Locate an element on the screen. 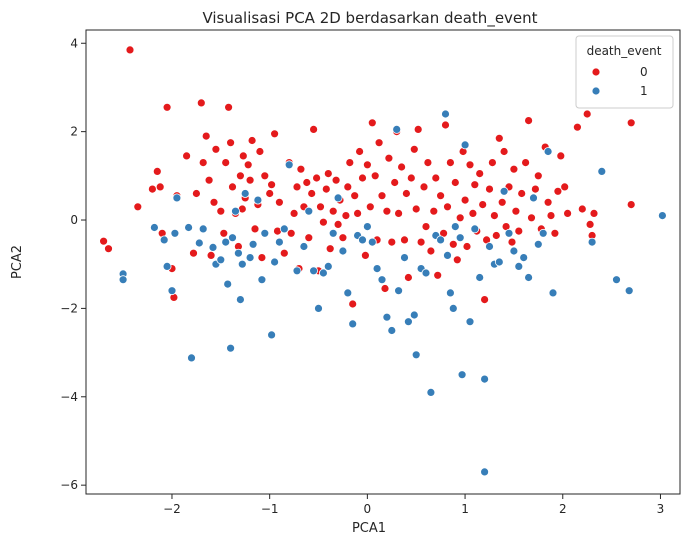 The height and width of the screenshot is (547, 689). x-tick-label: −2 is located at coordinates (172, 509).